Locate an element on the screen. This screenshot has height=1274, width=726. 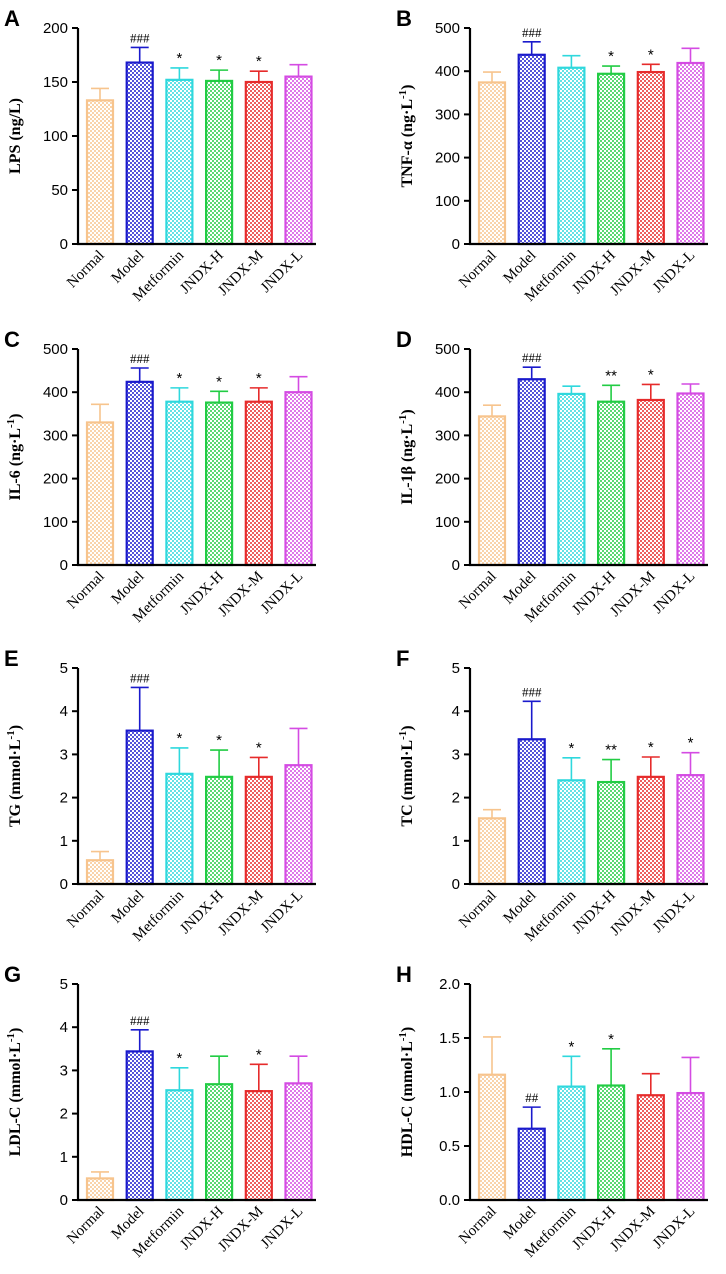
y-axis-label: LDL-C (mmol·L-1) is located at coordinates (14, 1092).